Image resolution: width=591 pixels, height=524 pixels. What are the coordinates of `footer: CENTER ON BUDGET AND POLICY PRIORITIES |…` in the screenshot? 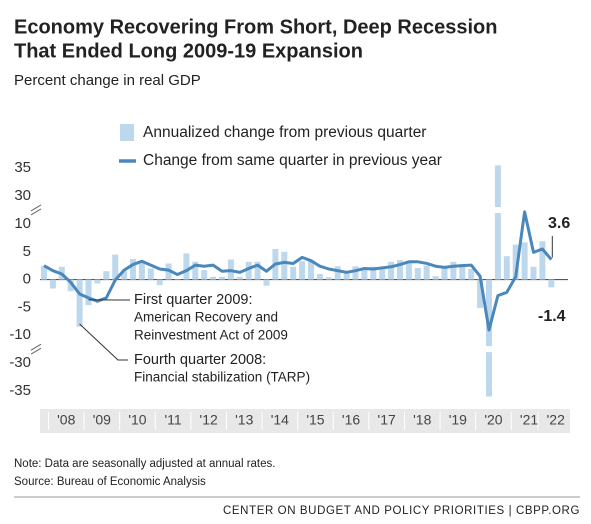 It's located at (401, 511).